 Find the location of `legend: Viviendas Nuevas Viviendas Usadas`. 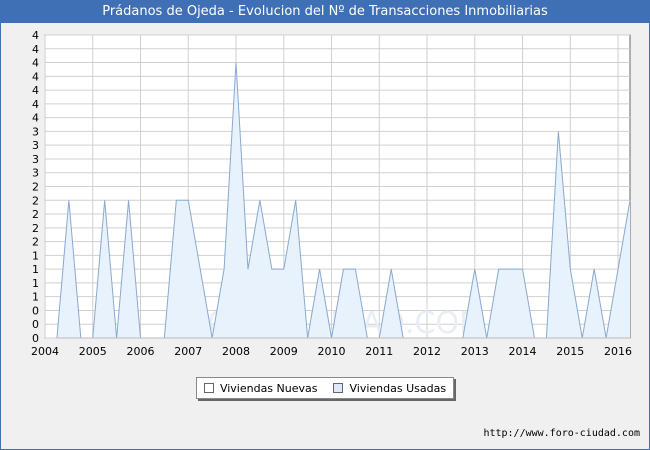

legend: Viviendas Nuevas Viviendas Usadas is located at coordinates (325, 388).